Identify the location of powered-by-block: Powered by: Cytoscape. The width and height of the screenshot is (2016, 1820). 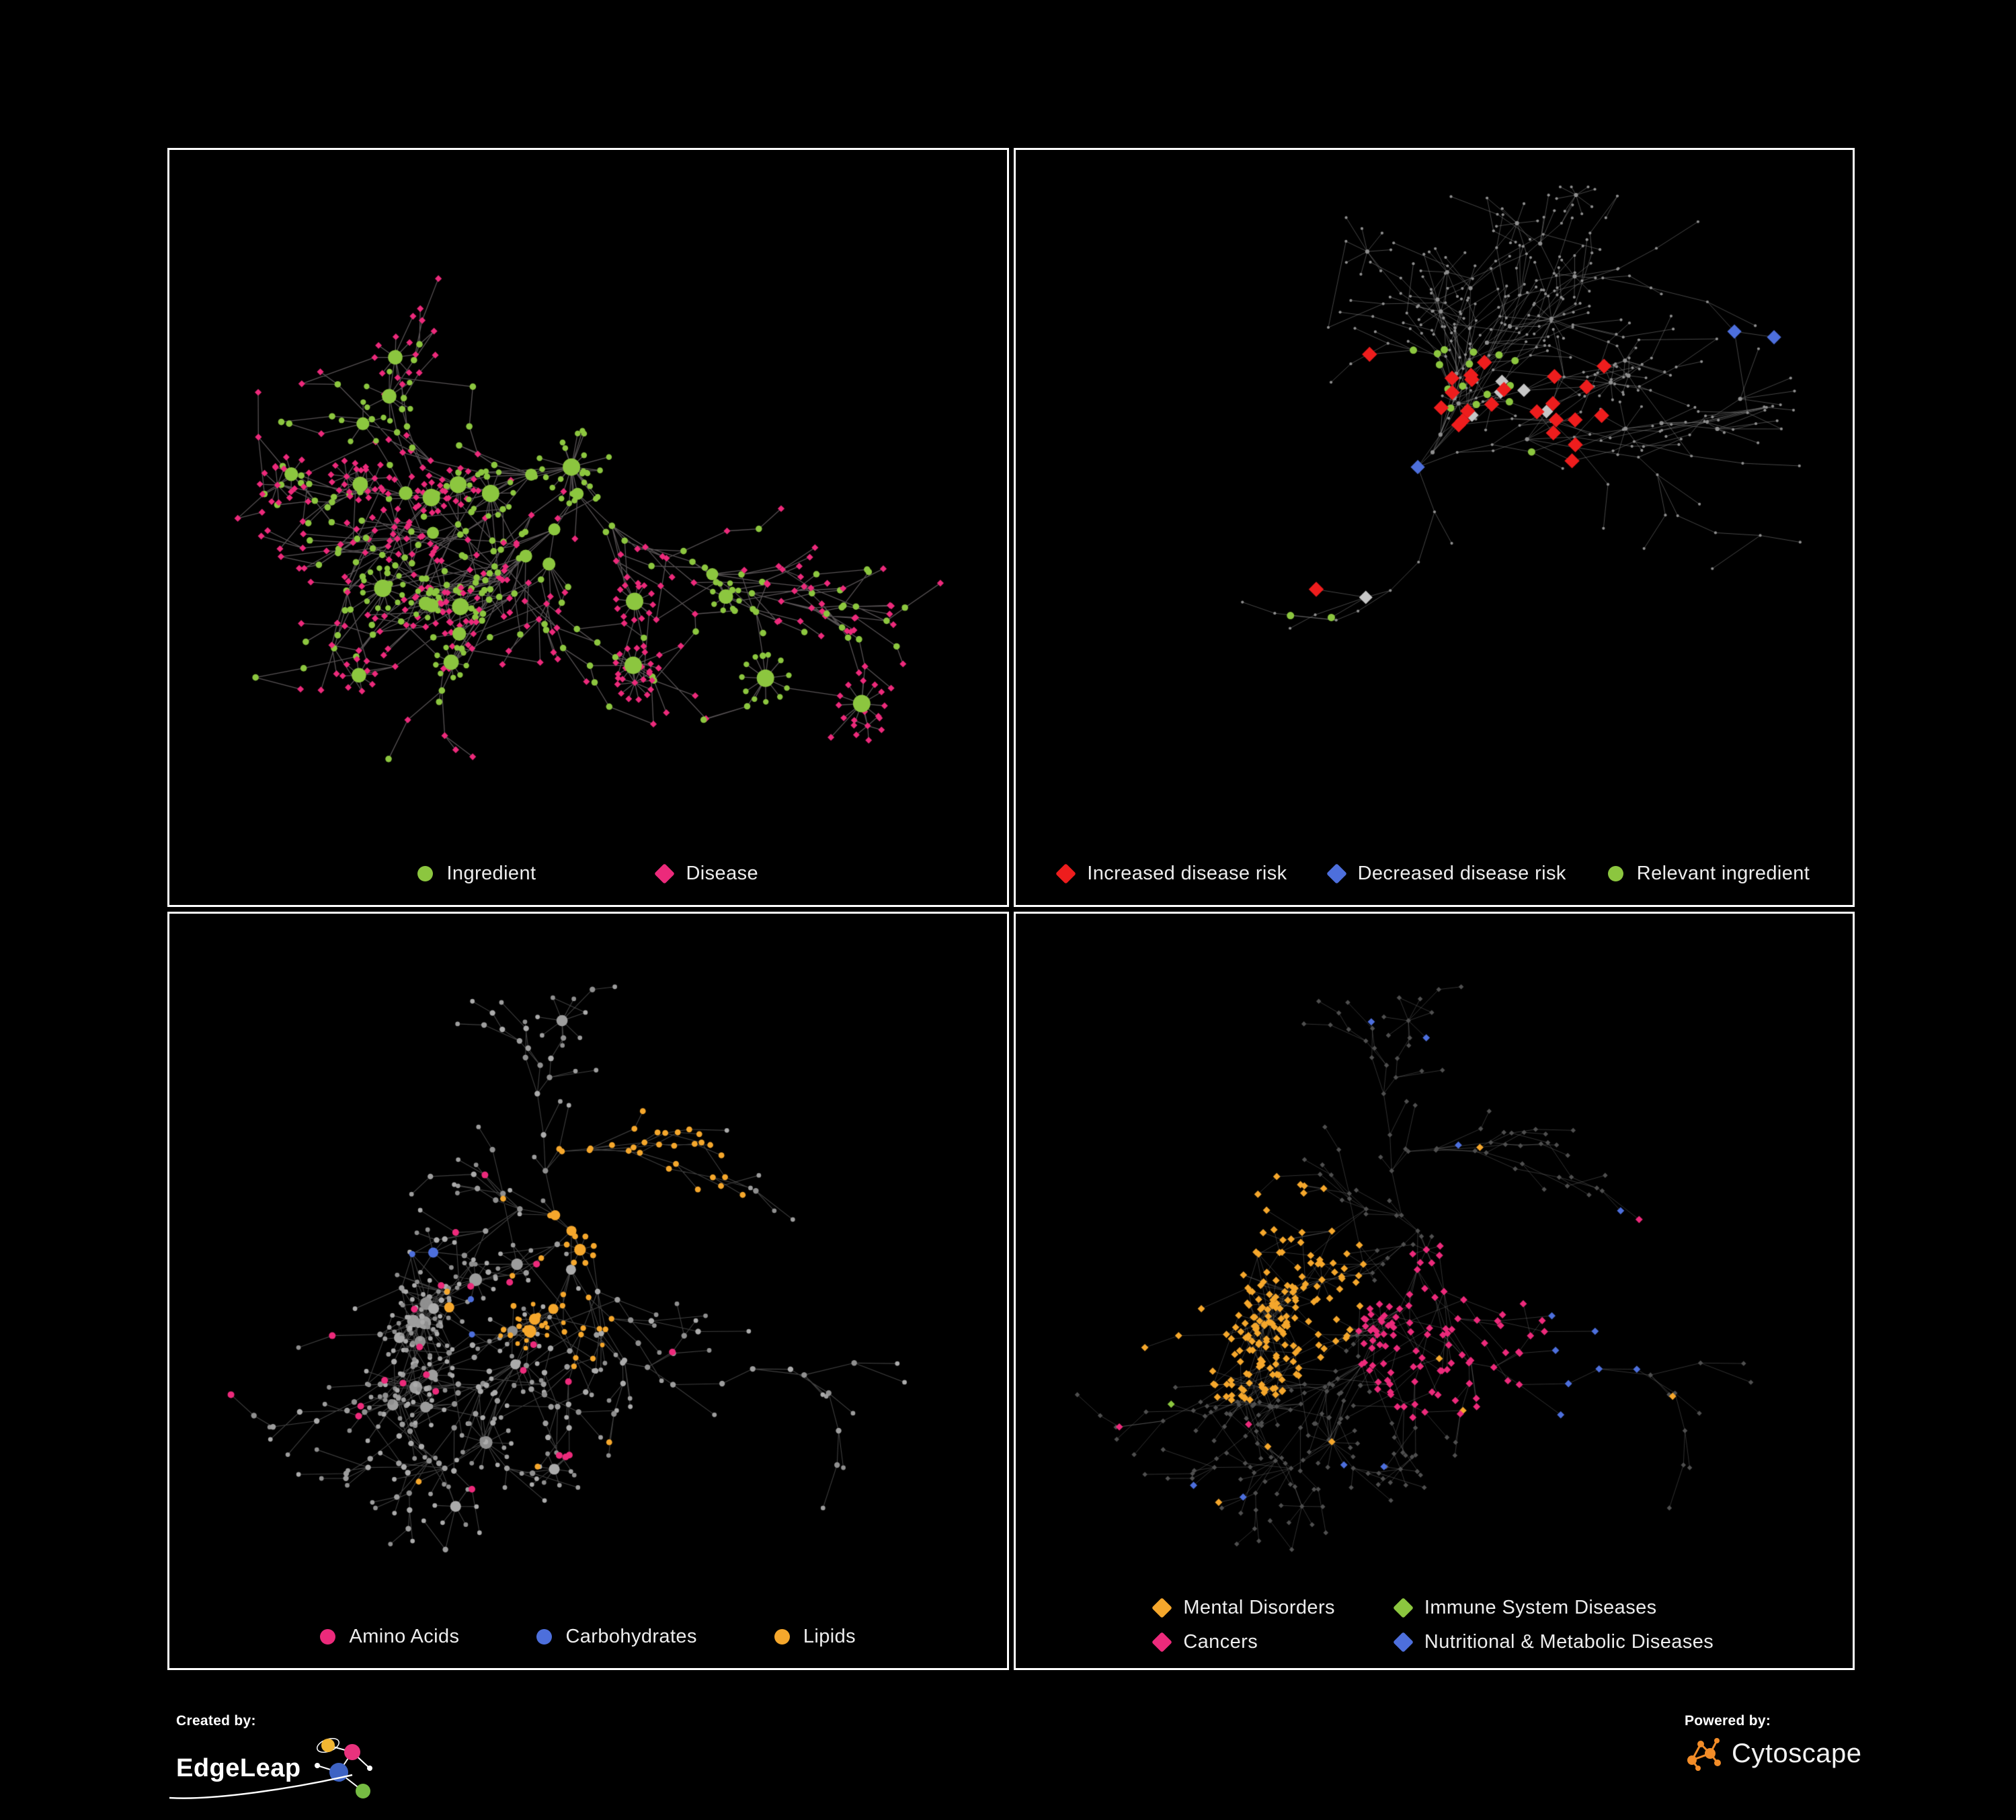
(1773, 1742).